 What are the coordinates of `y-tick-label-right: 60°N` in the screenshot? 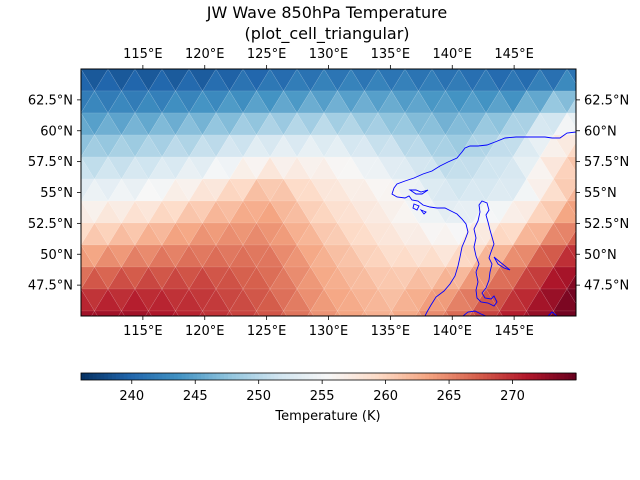 It's located at (600, 131).